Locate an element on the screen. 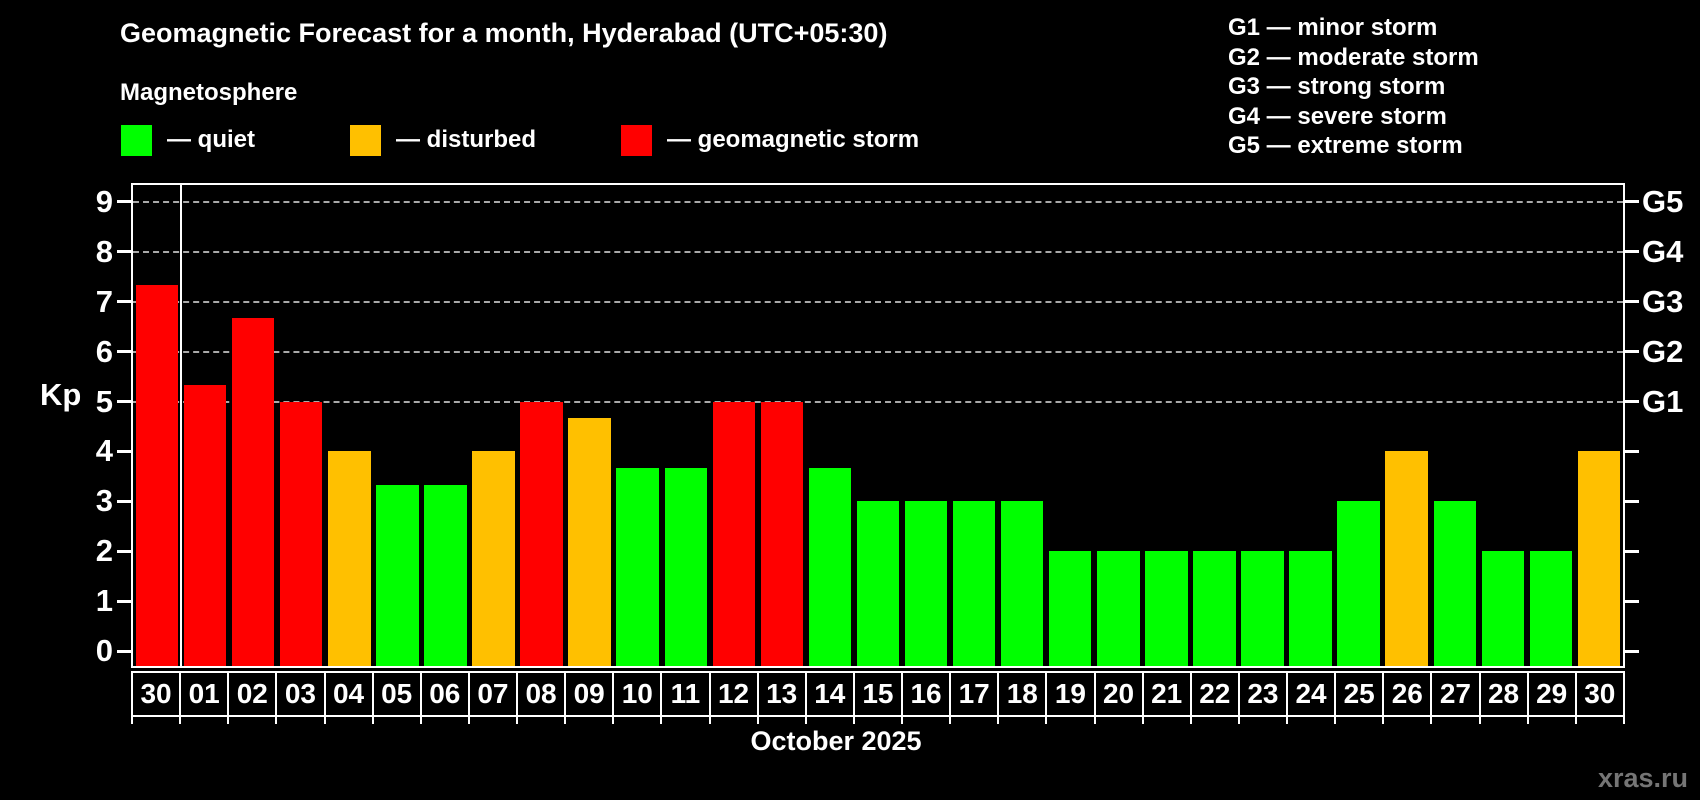 The height and width of the screenshot is (800, 1700). day-label-13: 13 is located at coordinates (781, 697).